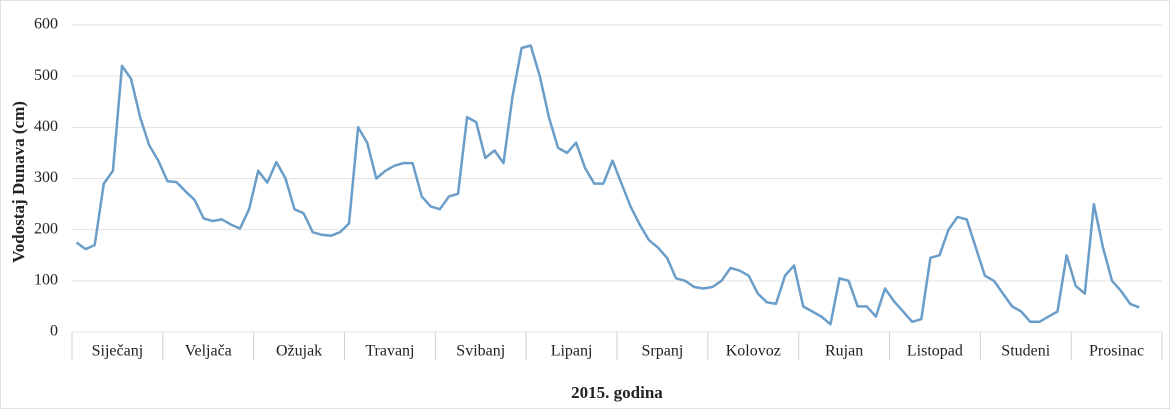 The width and height of the screenshot is (1170, 409). Describe the element at coordinates (46, 126) in the screenshot. I see `y-tick-label: 400` at that location.